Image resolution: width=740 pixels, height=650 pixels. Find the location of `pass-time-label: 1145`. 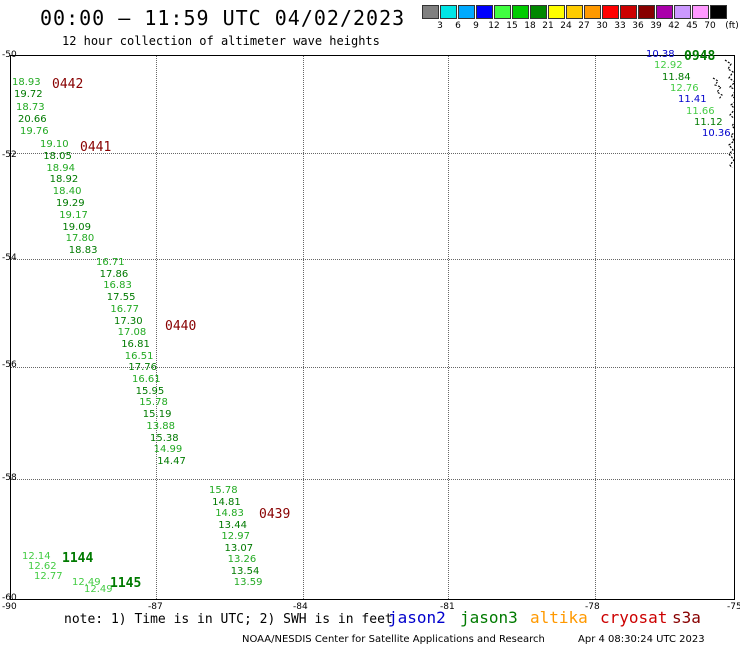

pass-time-label: 1145 is located at coordinates (126, 583).